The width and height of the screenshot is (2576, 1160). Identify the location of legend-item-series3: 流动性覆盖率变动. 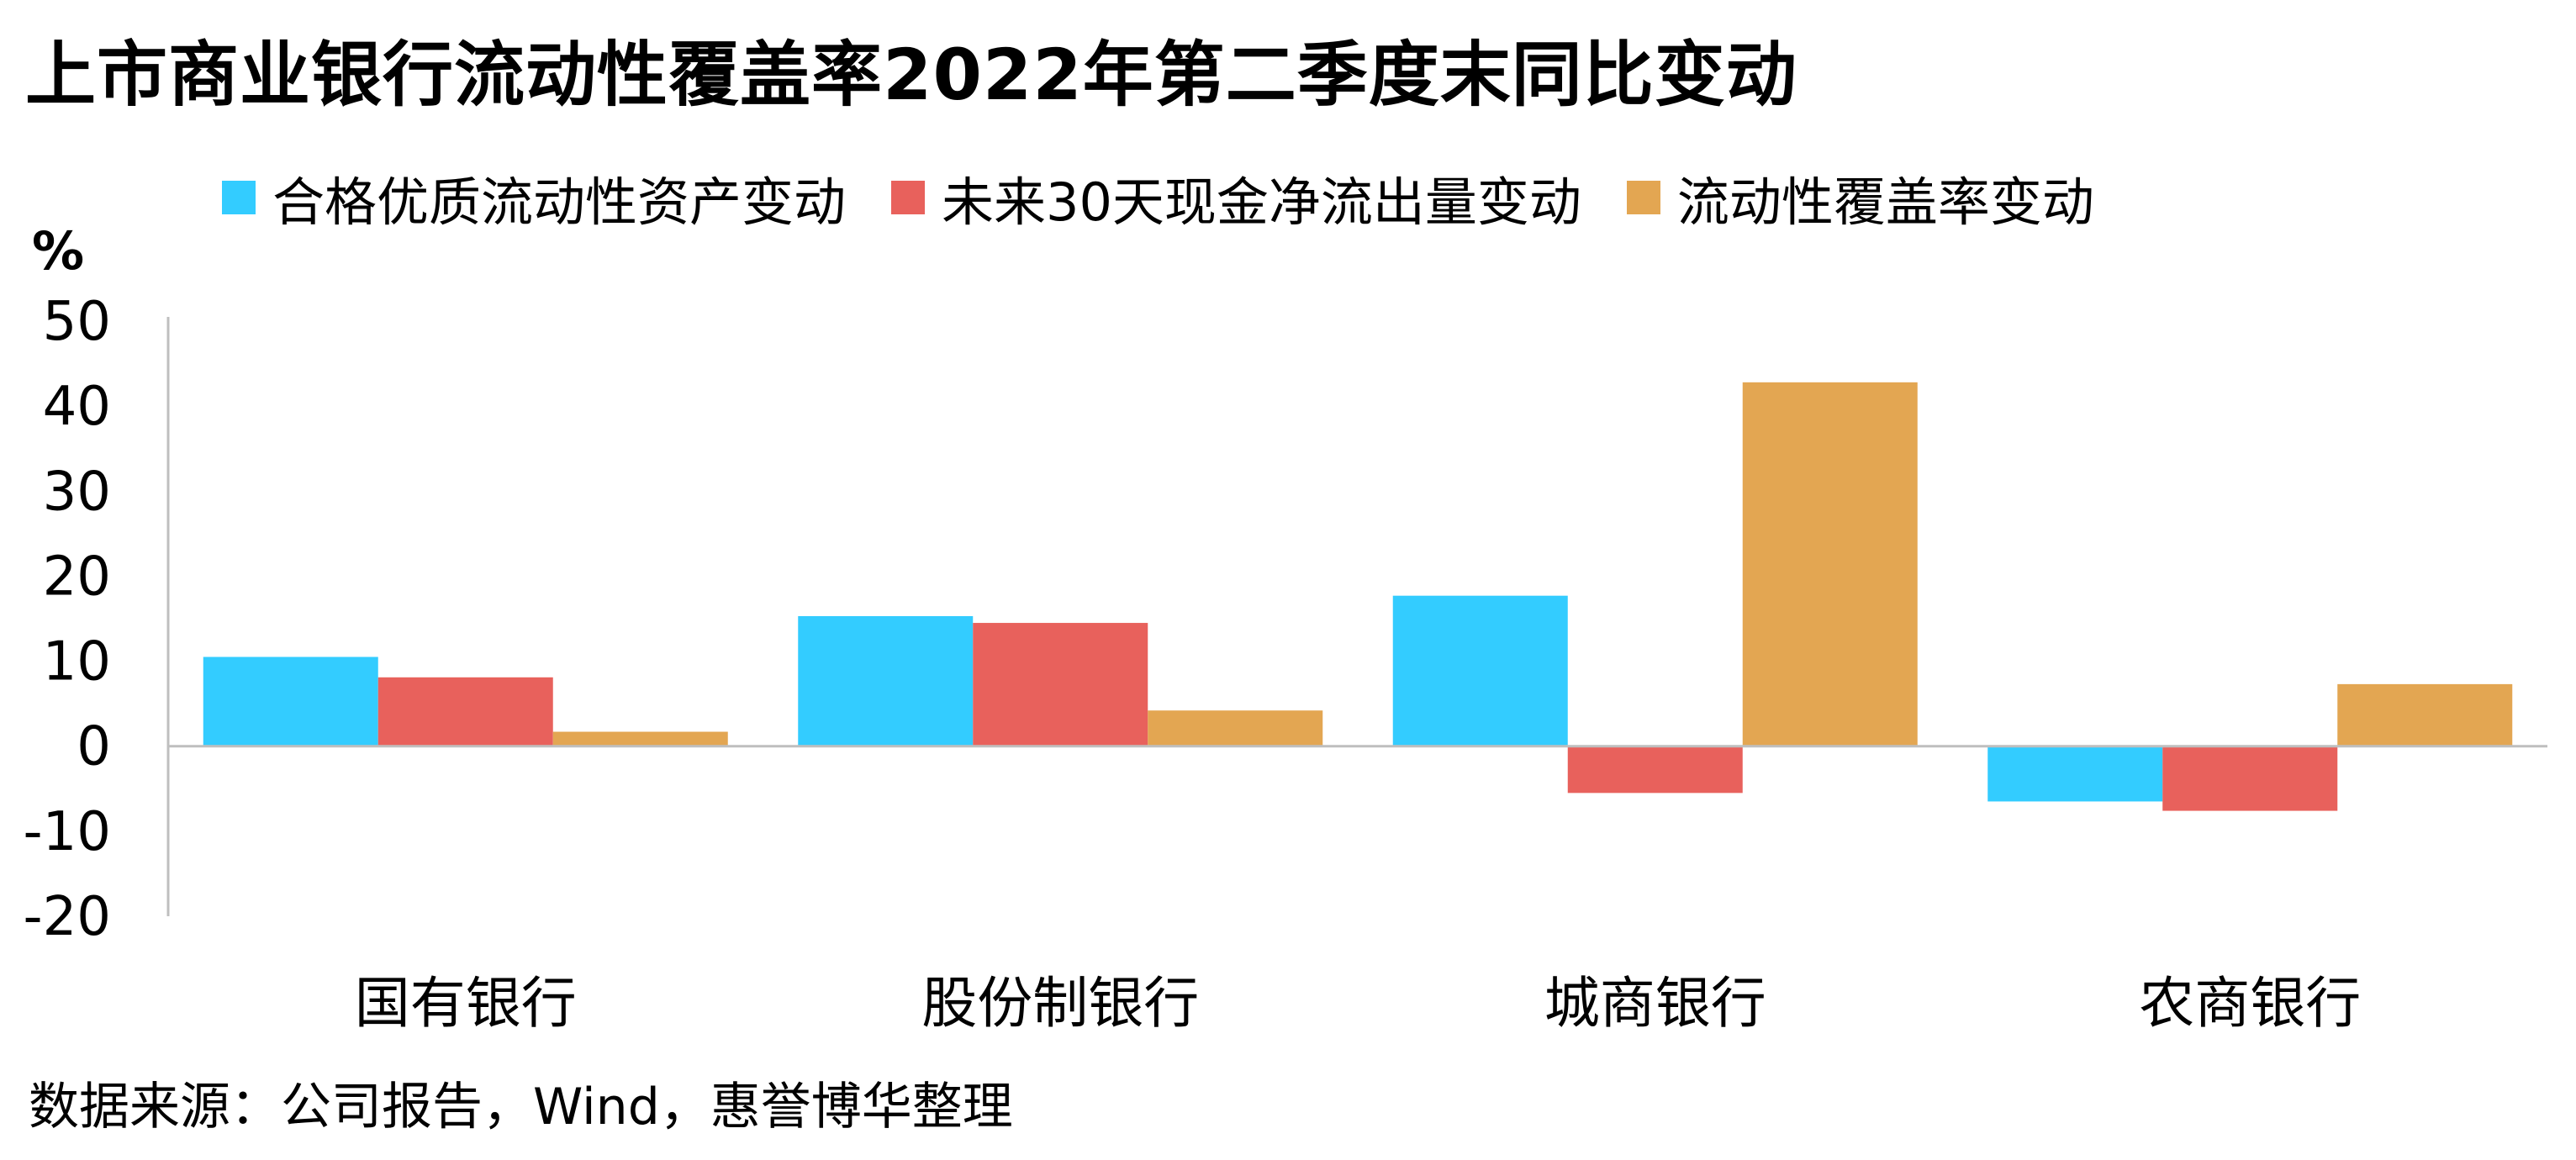
(1860, 197).